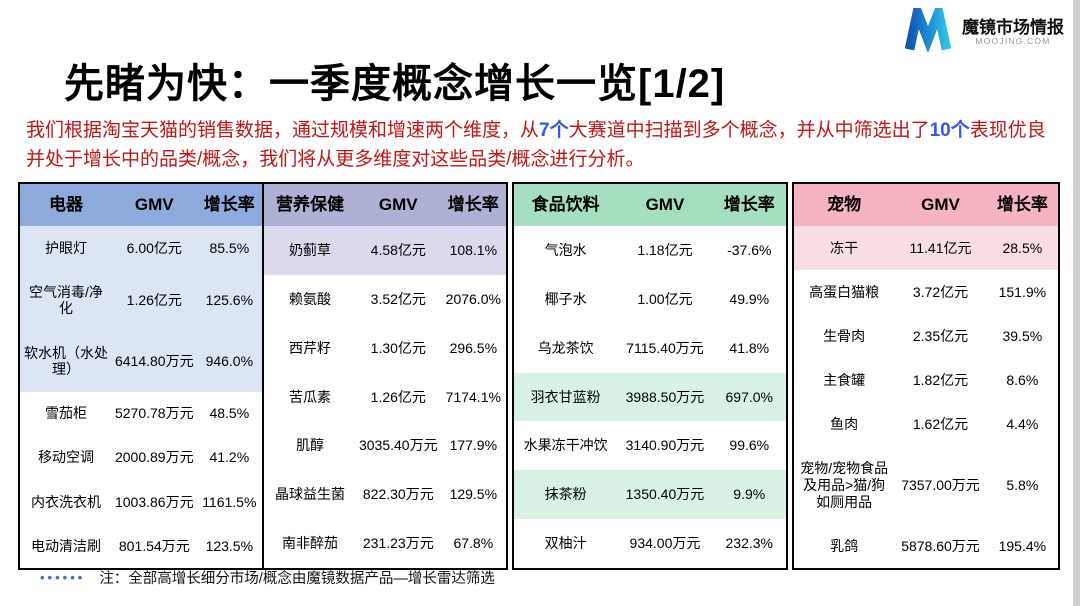 The height and width of the screenshot is (606, 1080). Describe the element at coordinates (1022, 291) in the screenshot. I see `growth-rate-cell: 151.9%` at that location.